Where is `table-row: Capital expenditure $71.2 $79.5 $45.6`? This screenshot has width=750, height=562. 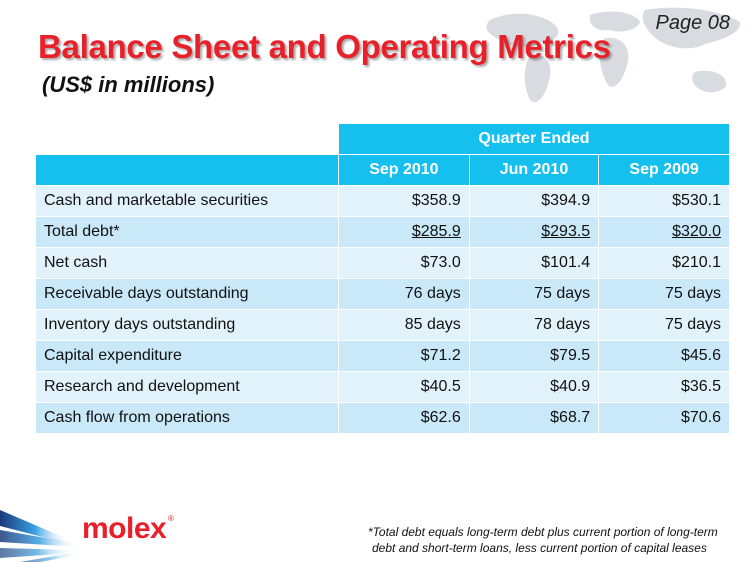 table-row: Capital expenditure $71.2 $79.5 $45.6 is located at coordinates (383, 356).